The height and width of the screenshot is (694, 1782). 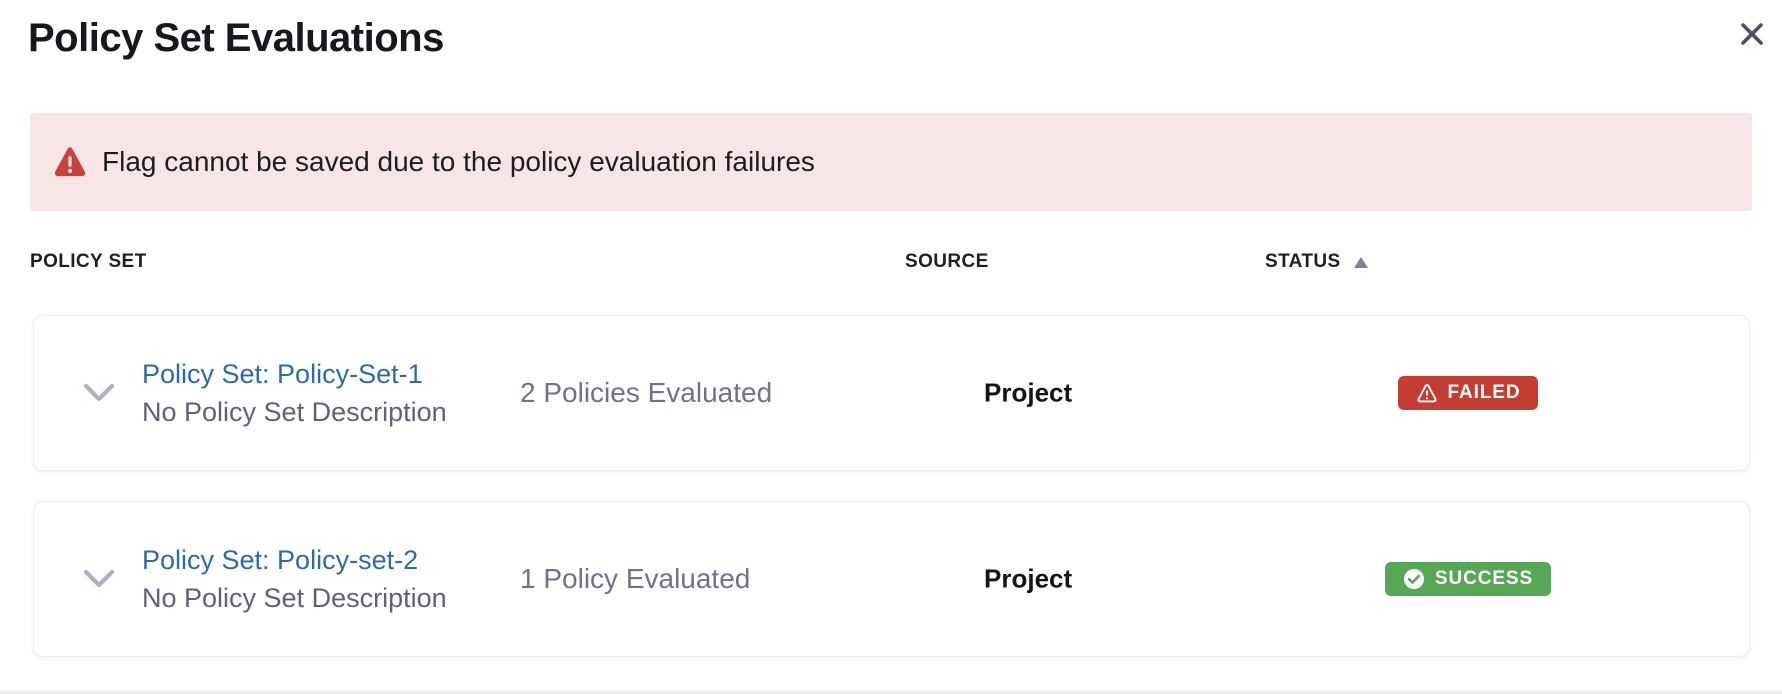 I want to click on check-circle-icon, so click(x=1414, y=579).